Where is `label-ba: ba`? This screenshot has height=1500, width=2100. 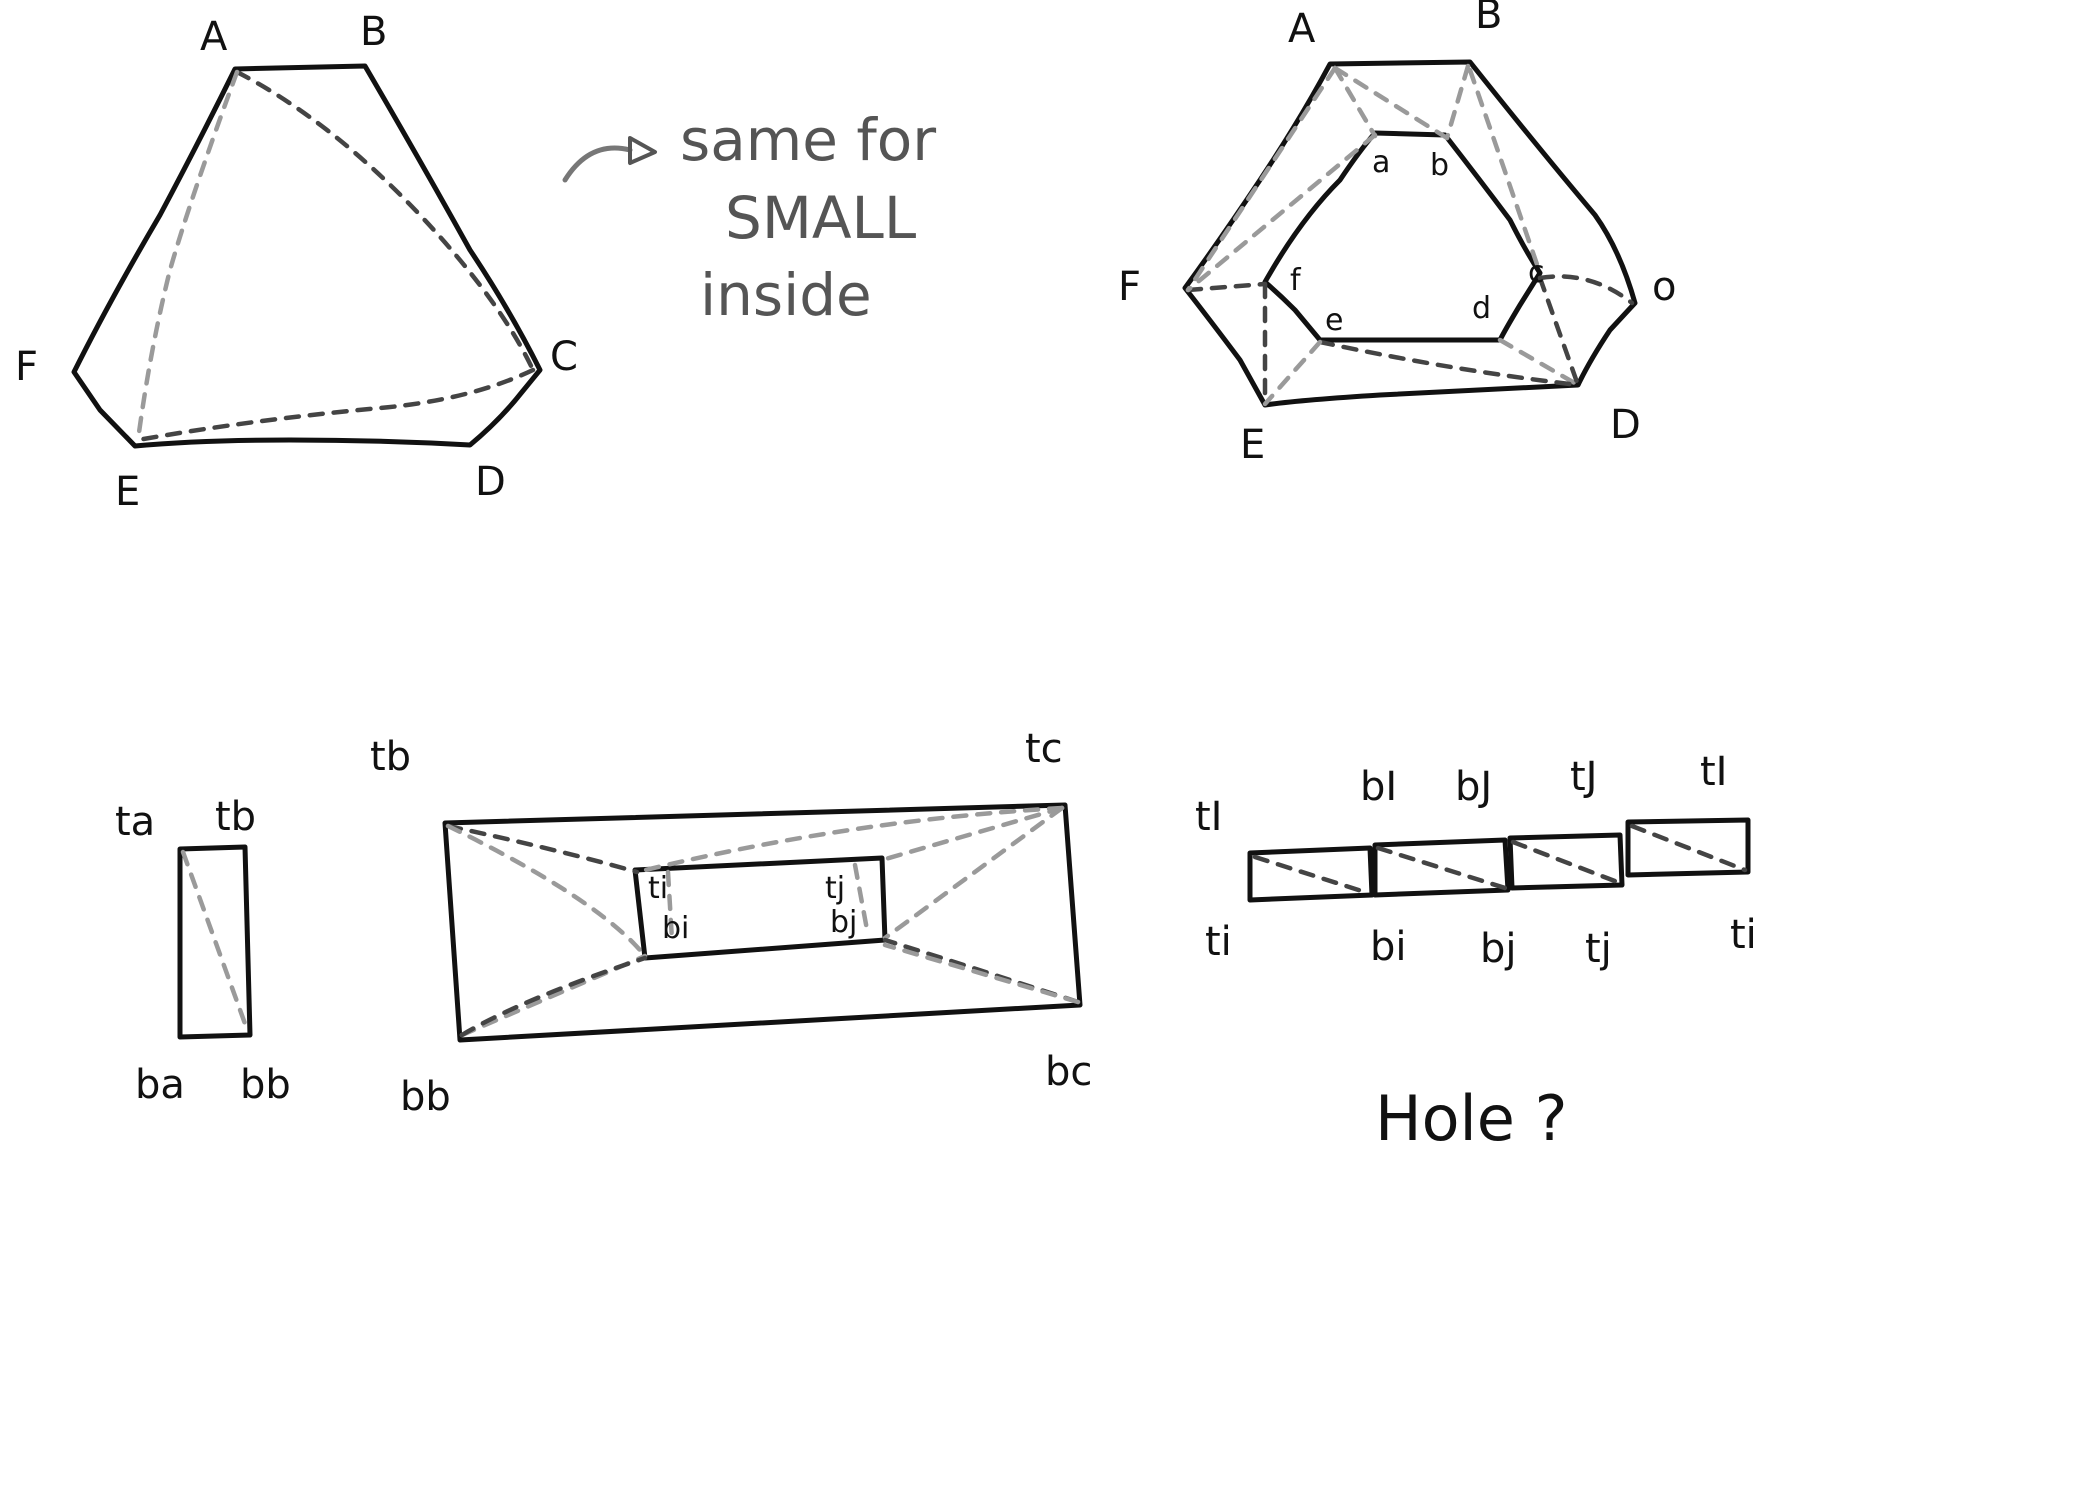 label-ba: ba is located at coordinates (160, 1085).